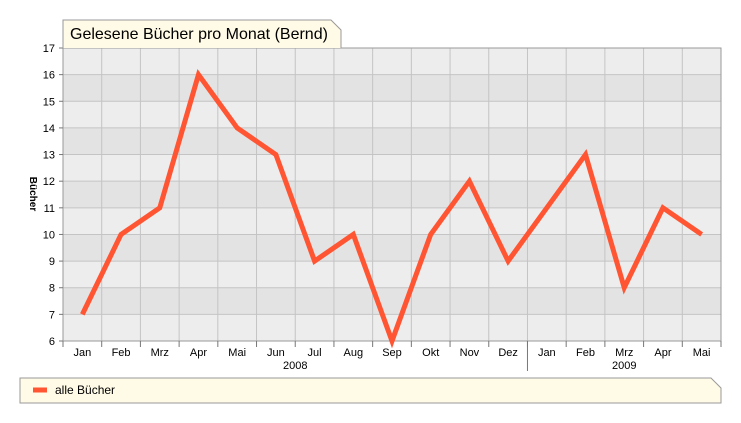  Describe the element at coordinates (49, 49) in the screenshot. I see `y-tick-label: 17` at that location.